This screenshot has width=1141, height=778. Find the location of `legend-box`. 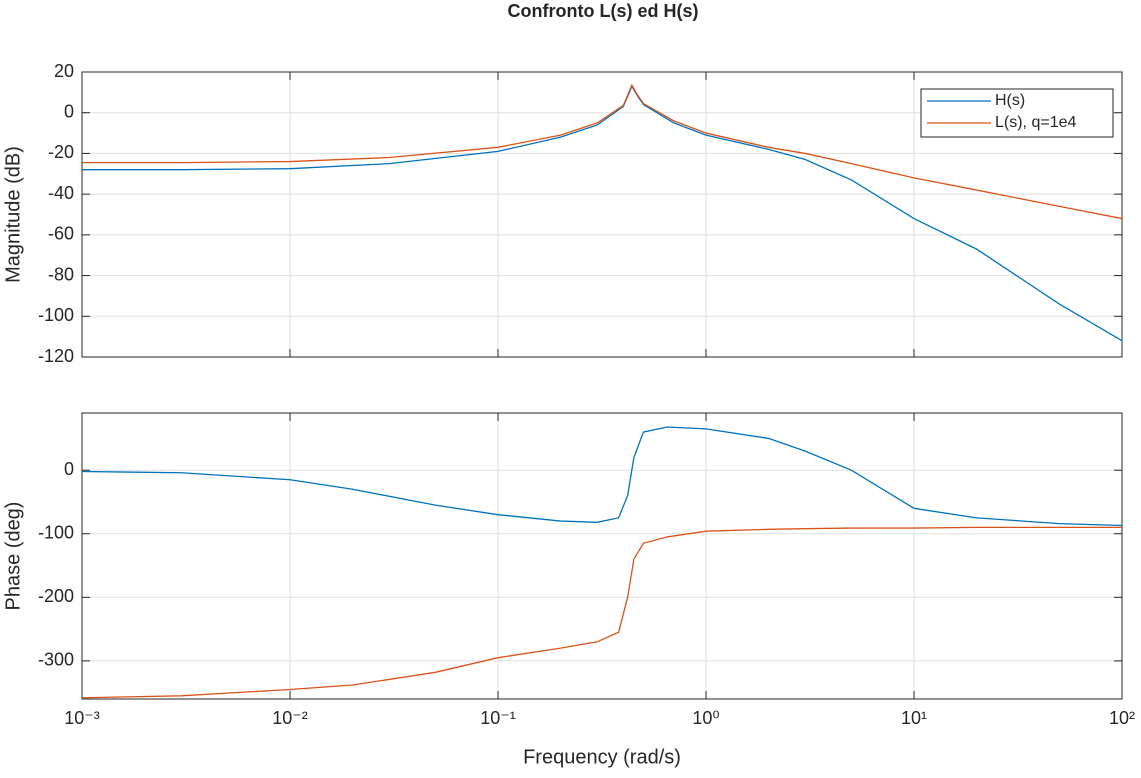

legend-box is located at coordinates (1017, 113).